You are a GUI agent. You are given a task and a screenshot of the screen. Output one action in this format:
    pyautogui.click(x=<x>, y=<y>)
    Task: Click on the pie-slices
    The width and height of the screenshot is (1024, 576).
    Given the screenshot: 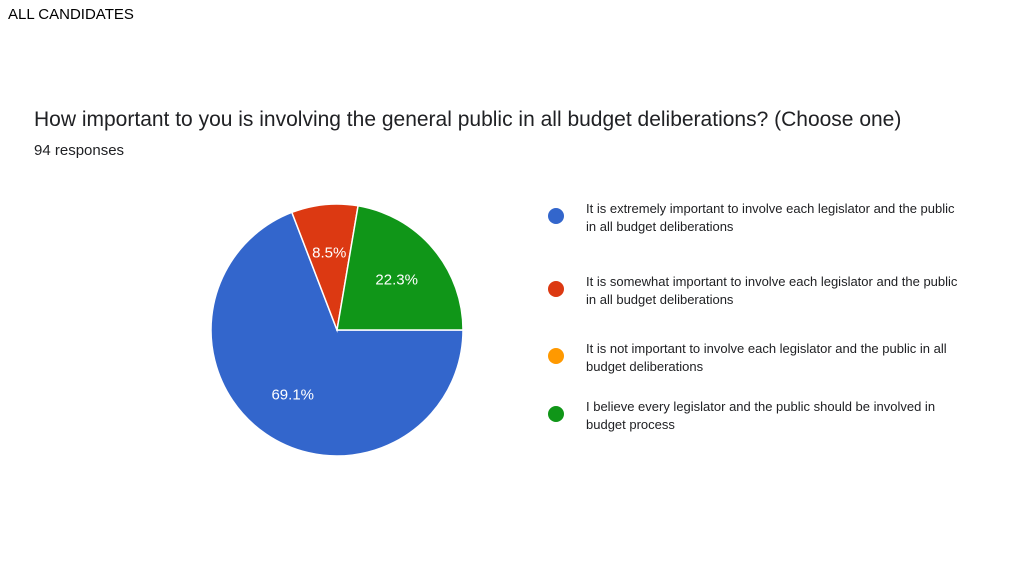 What is the action you would take?
    pyautogui.click(x=337, y=330)
    